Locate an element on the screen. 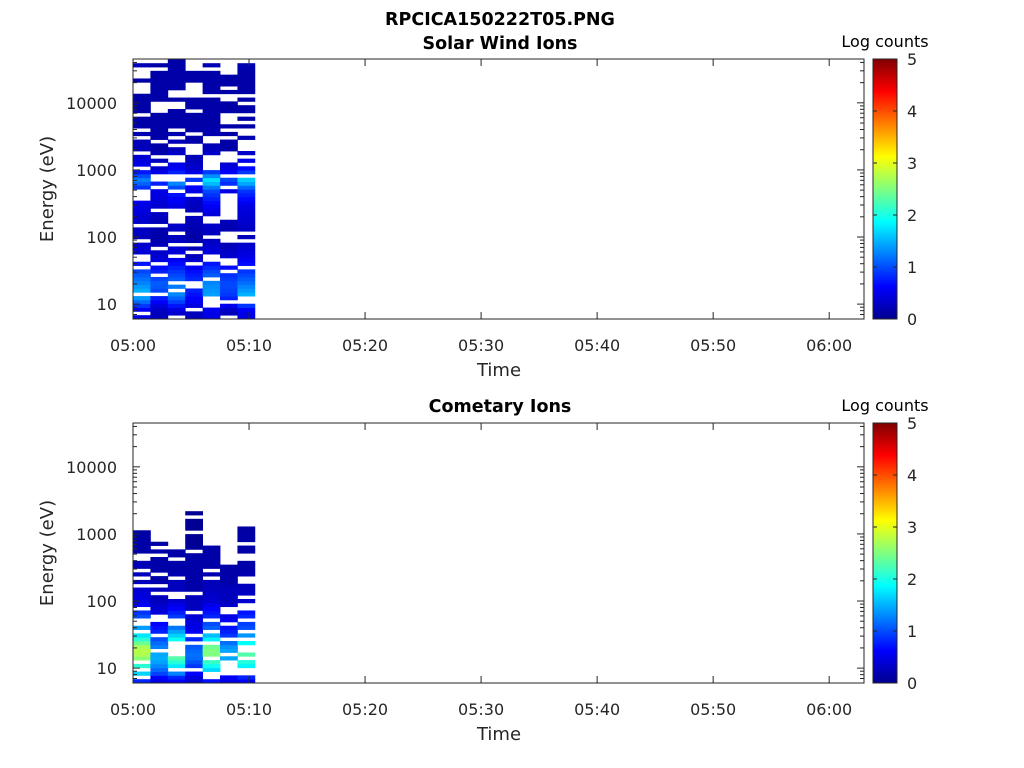 This screenshot has height=768, width=1024. colorbar-gradient is located at coordinates (885, 189).